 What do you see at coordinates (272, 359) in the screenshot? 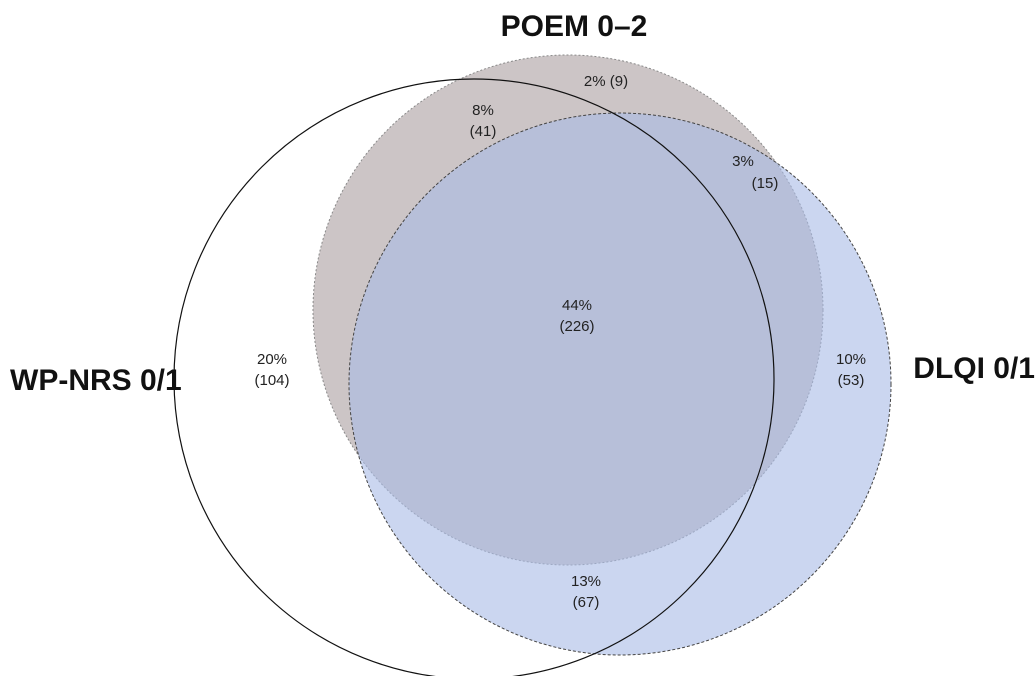
I see `region-wp-only-percent: 20%` at bounding box center [272, 359].